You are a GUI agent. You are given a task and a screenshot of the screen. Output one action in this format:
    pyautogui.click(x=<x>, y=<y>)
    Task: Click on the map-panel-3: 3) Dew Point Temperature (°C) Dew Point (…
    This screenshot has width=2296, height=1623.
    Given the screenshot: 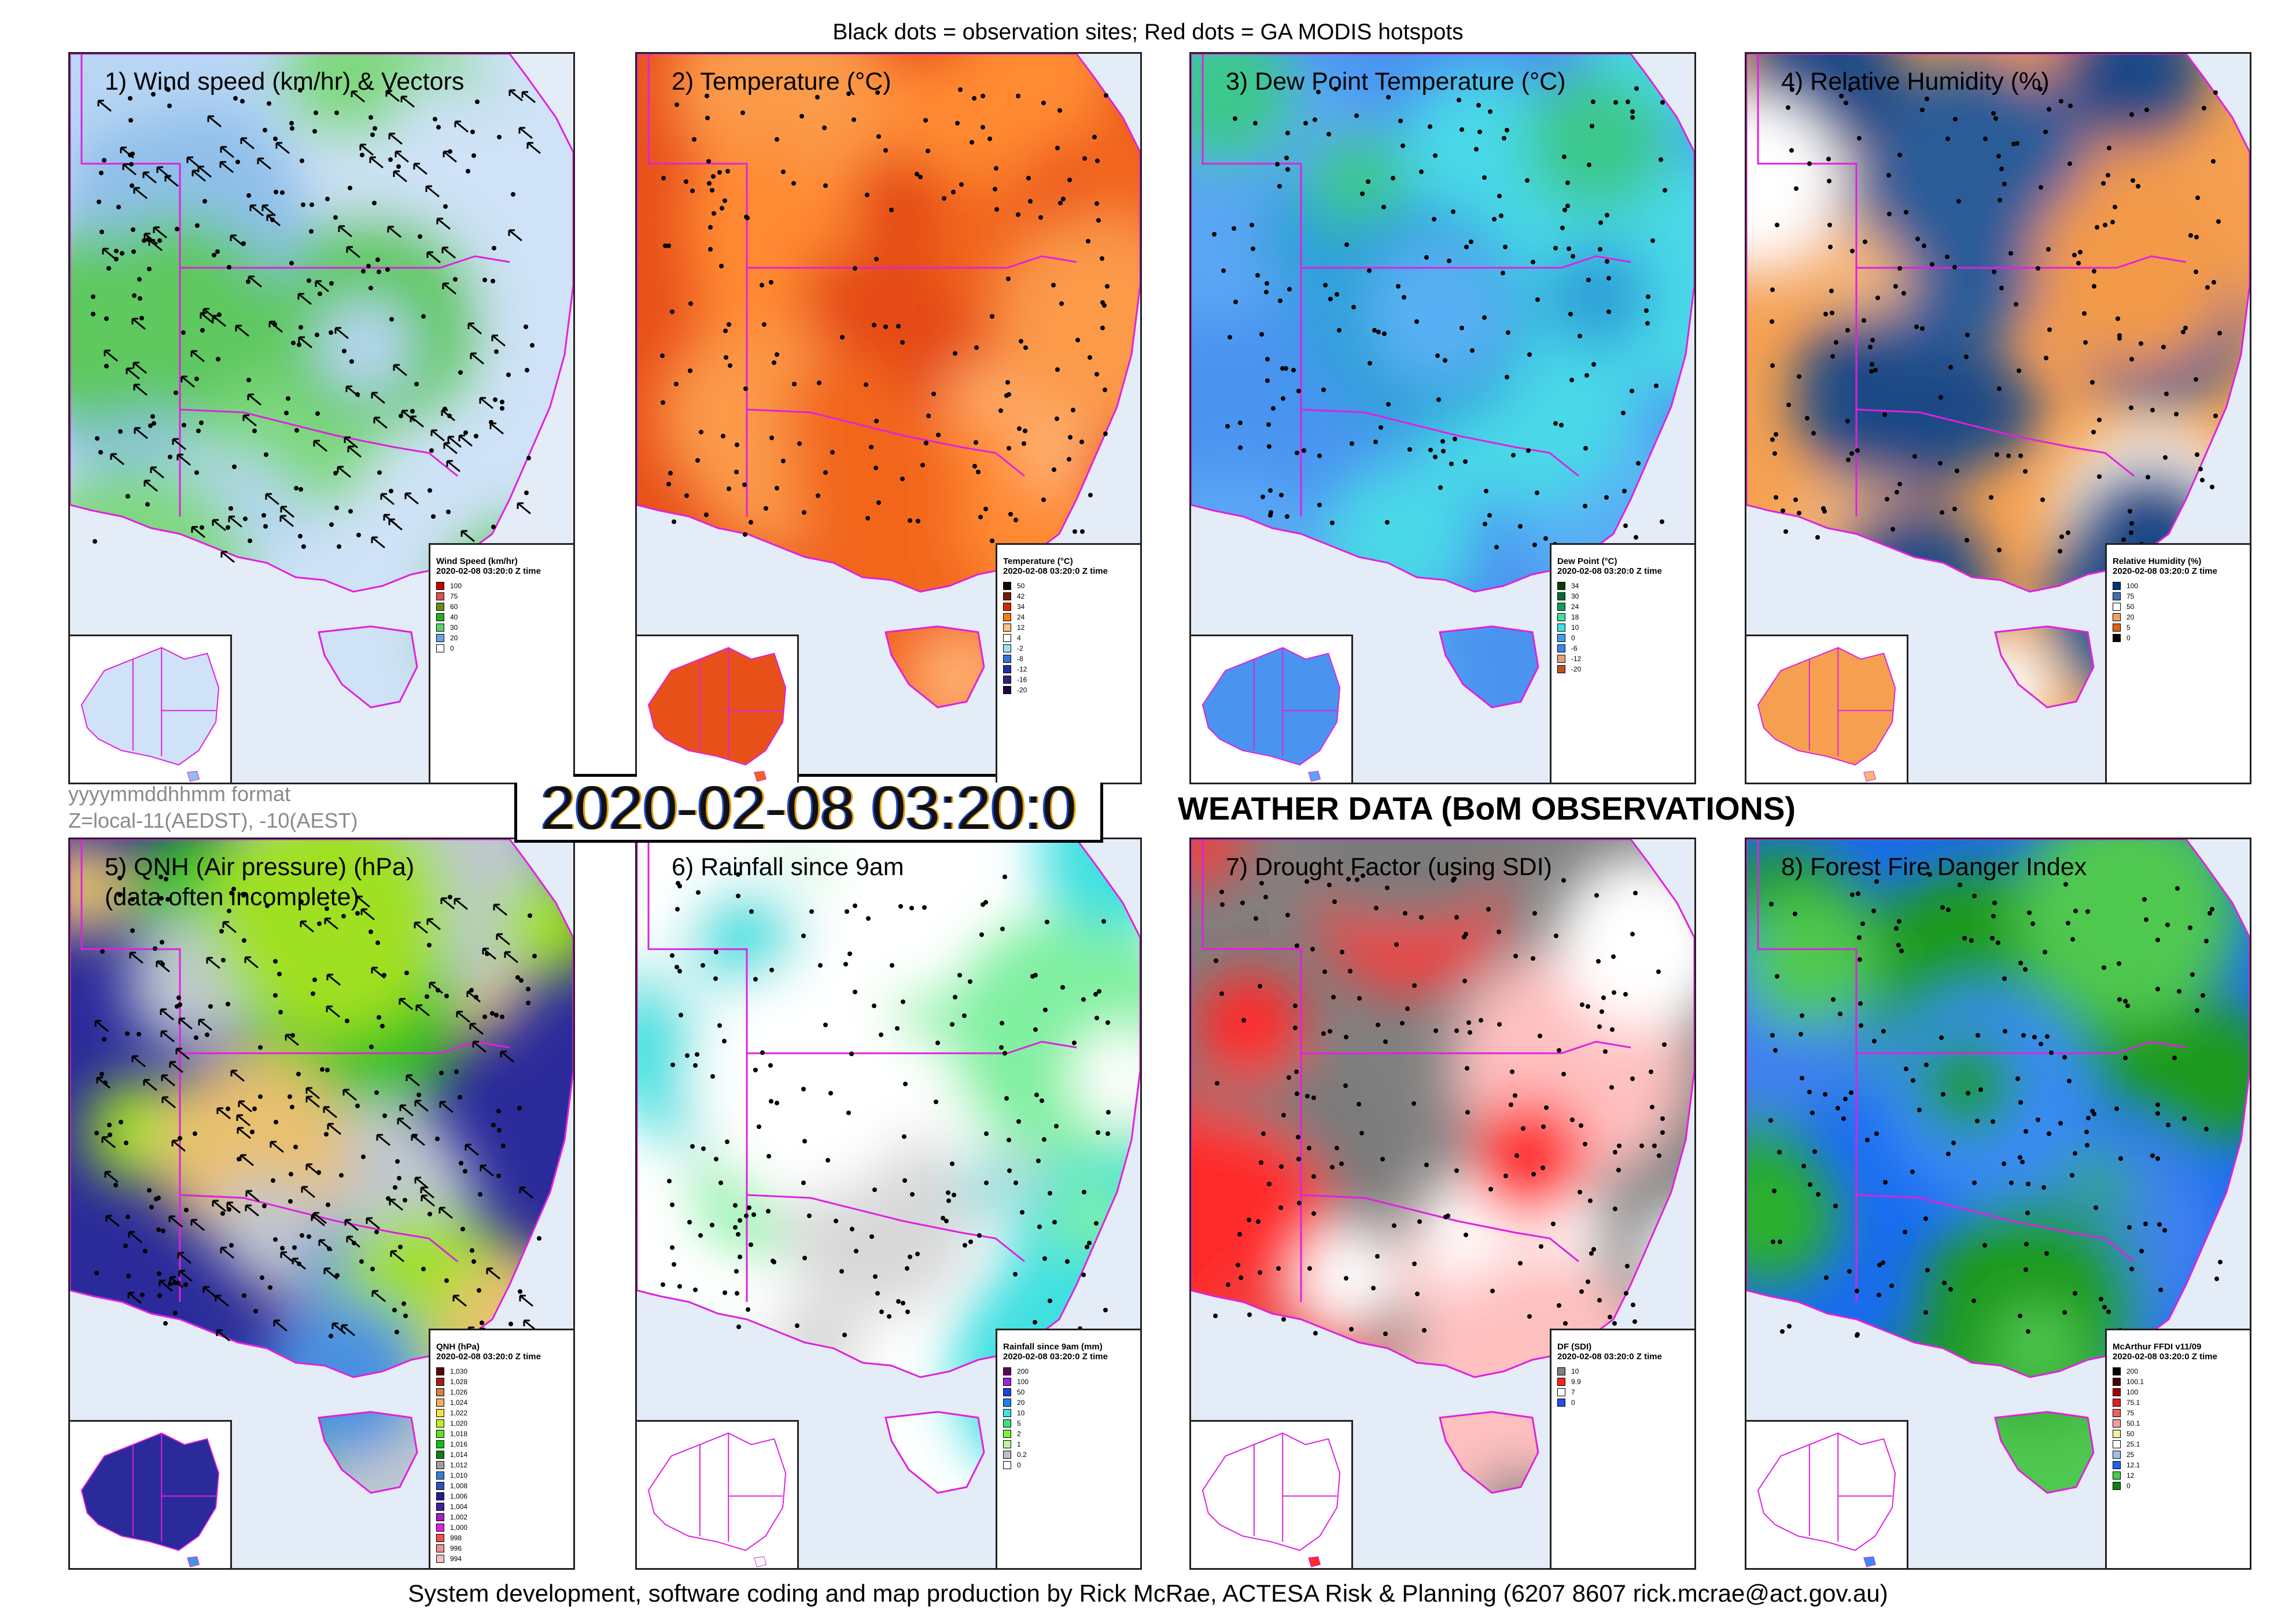 What is the action you would take?
    pyautogui.click(x=1442, y=418)
    